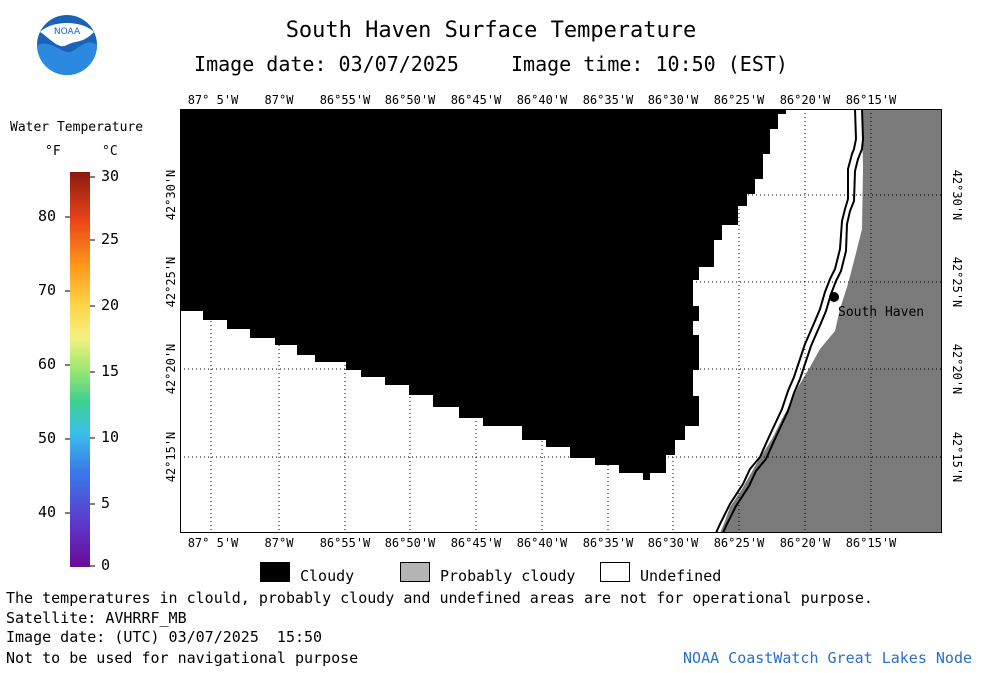  Describe the element at coordinates (805, 543) in the screenshot. I see `lon-label-bottom: 86°20'W` at that location.